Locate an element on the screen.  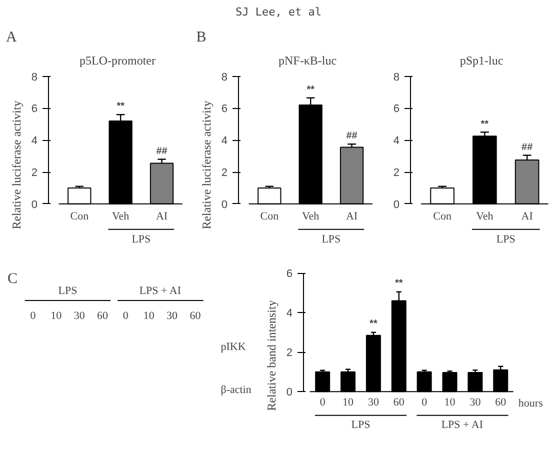
text: C is located at coordinates (12, 279).